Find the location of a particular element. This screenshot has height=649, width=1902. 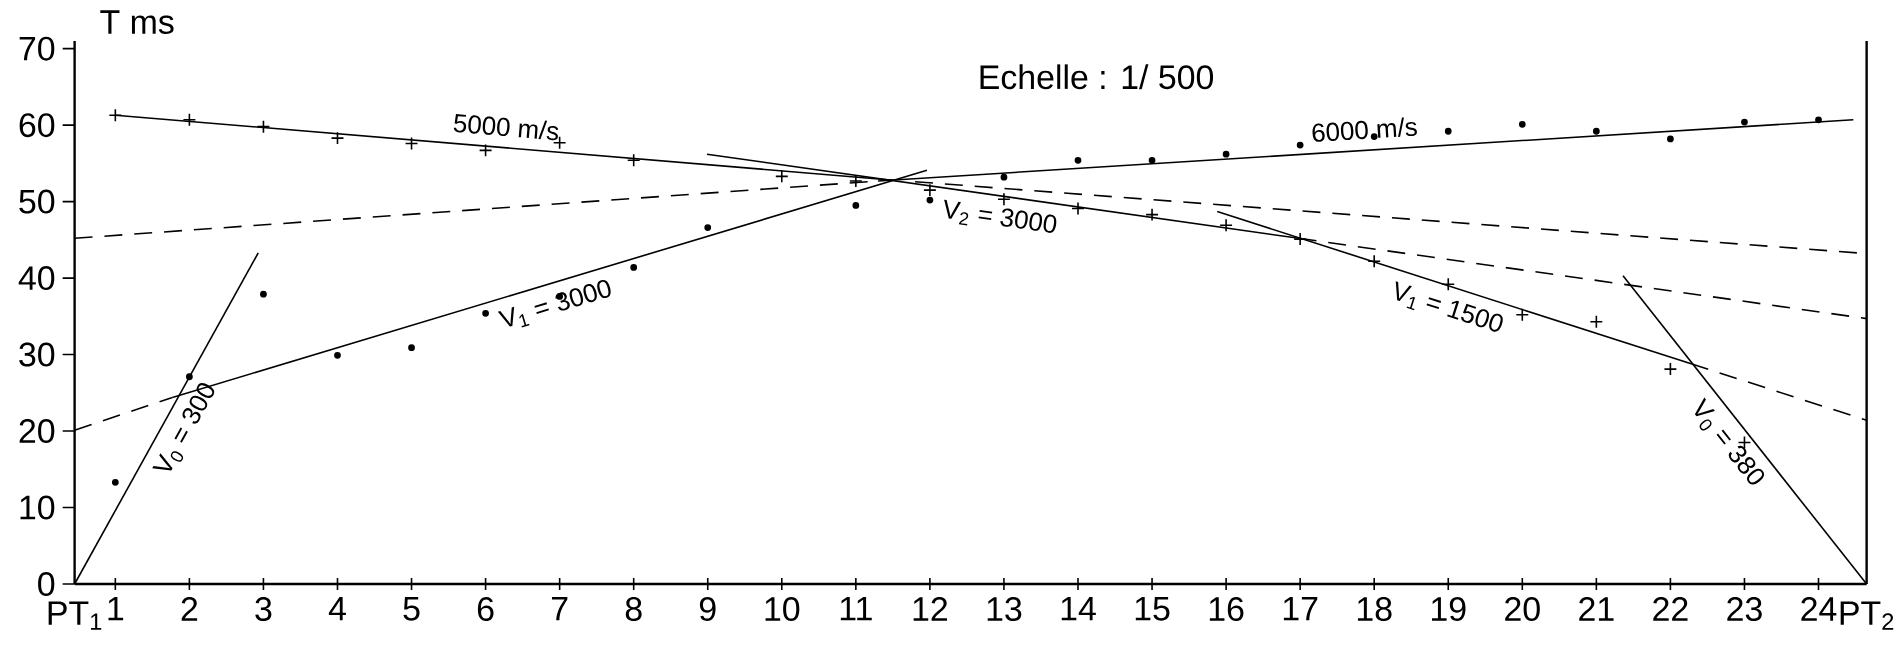

x-tick-label: 20 is located at coordinates (1522, 609).